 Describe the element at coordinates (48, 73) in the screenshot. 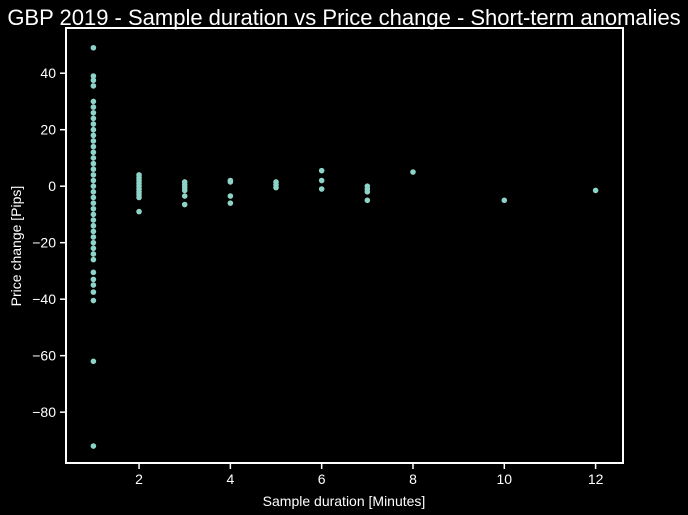

I see `y-tick-label: 40` at that location.